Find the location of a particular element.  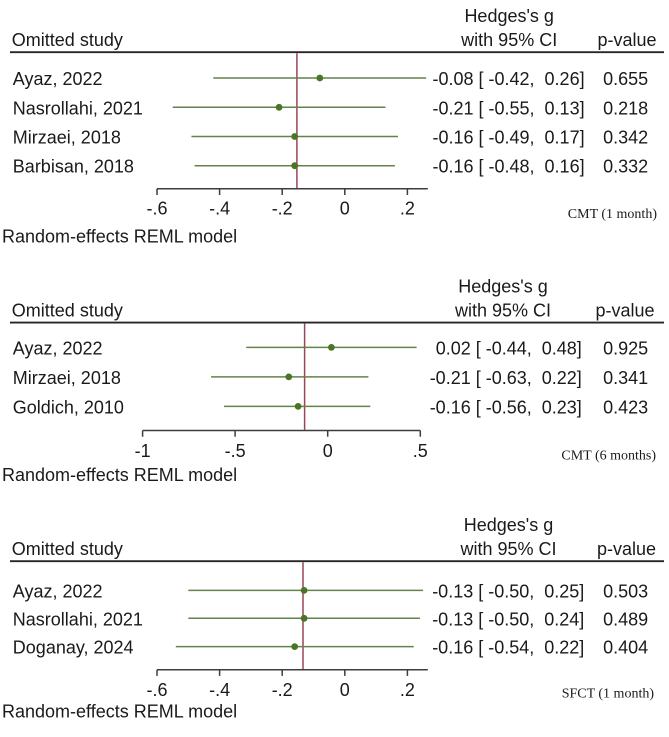

svg-text: Doganay, 2024 is located at coordinates (73, 648).